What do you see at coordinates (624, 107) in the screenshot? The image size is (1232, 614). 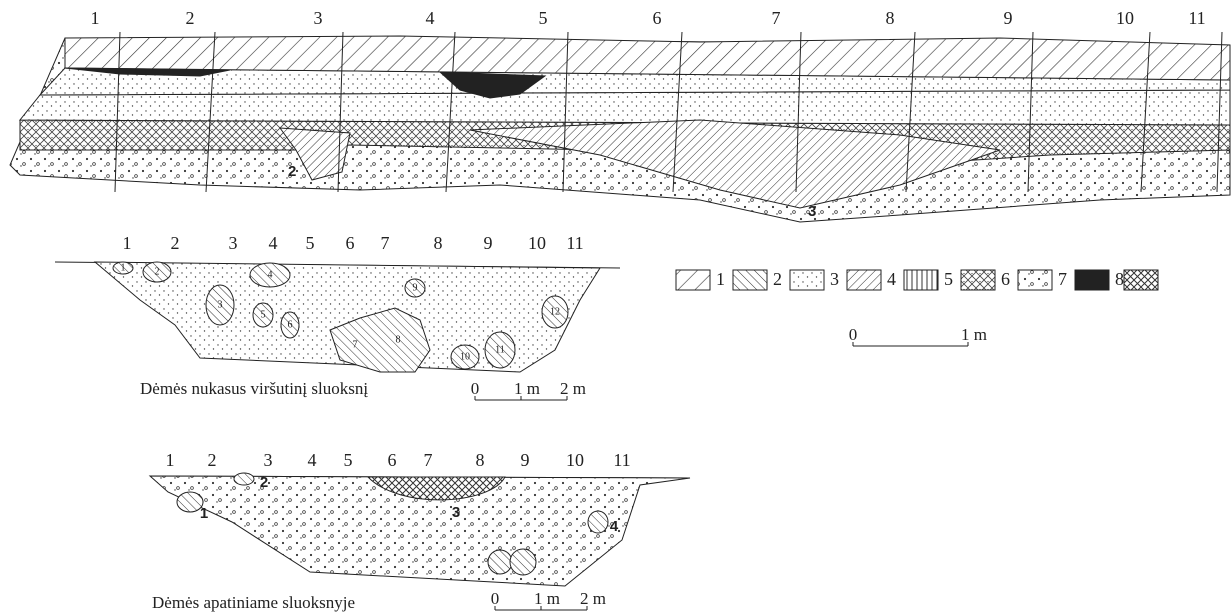 I see `layer-sand-light` at bounding box center [624, 107].